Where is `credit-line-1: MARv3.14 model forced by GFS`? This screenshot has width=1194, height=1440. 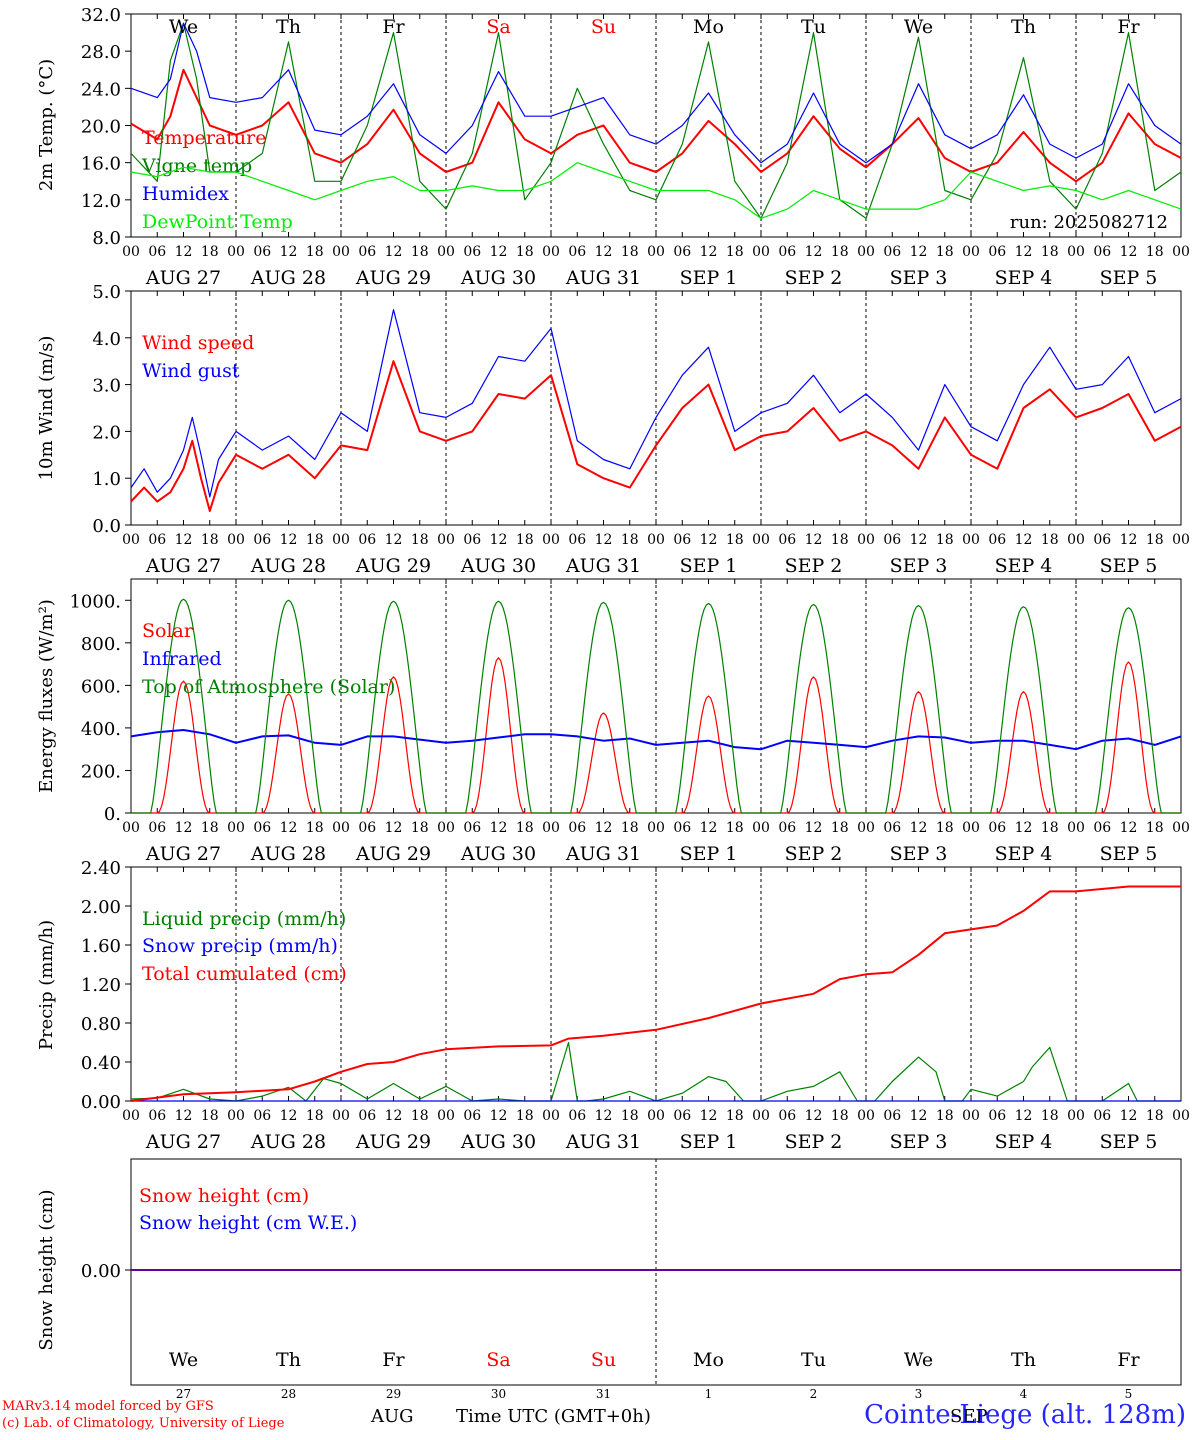 credit-line-1: MARv3.14 model forced by GFS is located at coordinates (108, 1406).